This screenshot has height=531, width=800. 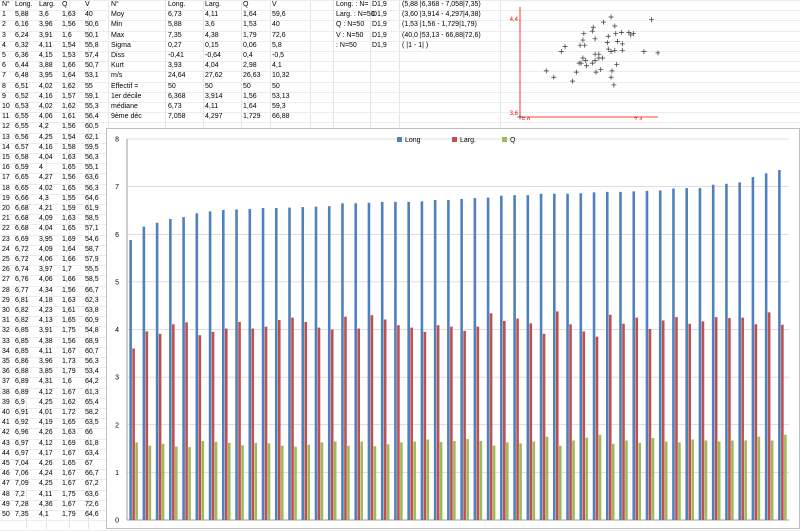 What do you see at coordinates (69, 392) in the screenshot?
I see `table-cell: 1,67` at bounding box center [69, 392].